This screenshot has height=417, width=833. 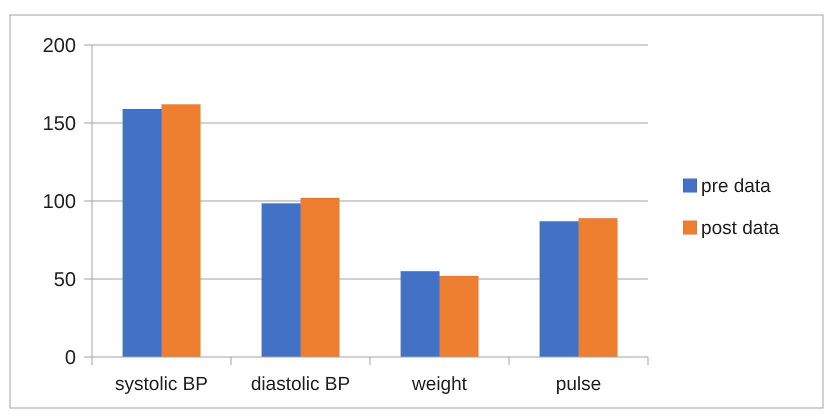 I want to click on y-tick-label: 150, so click(x=59, y=124).